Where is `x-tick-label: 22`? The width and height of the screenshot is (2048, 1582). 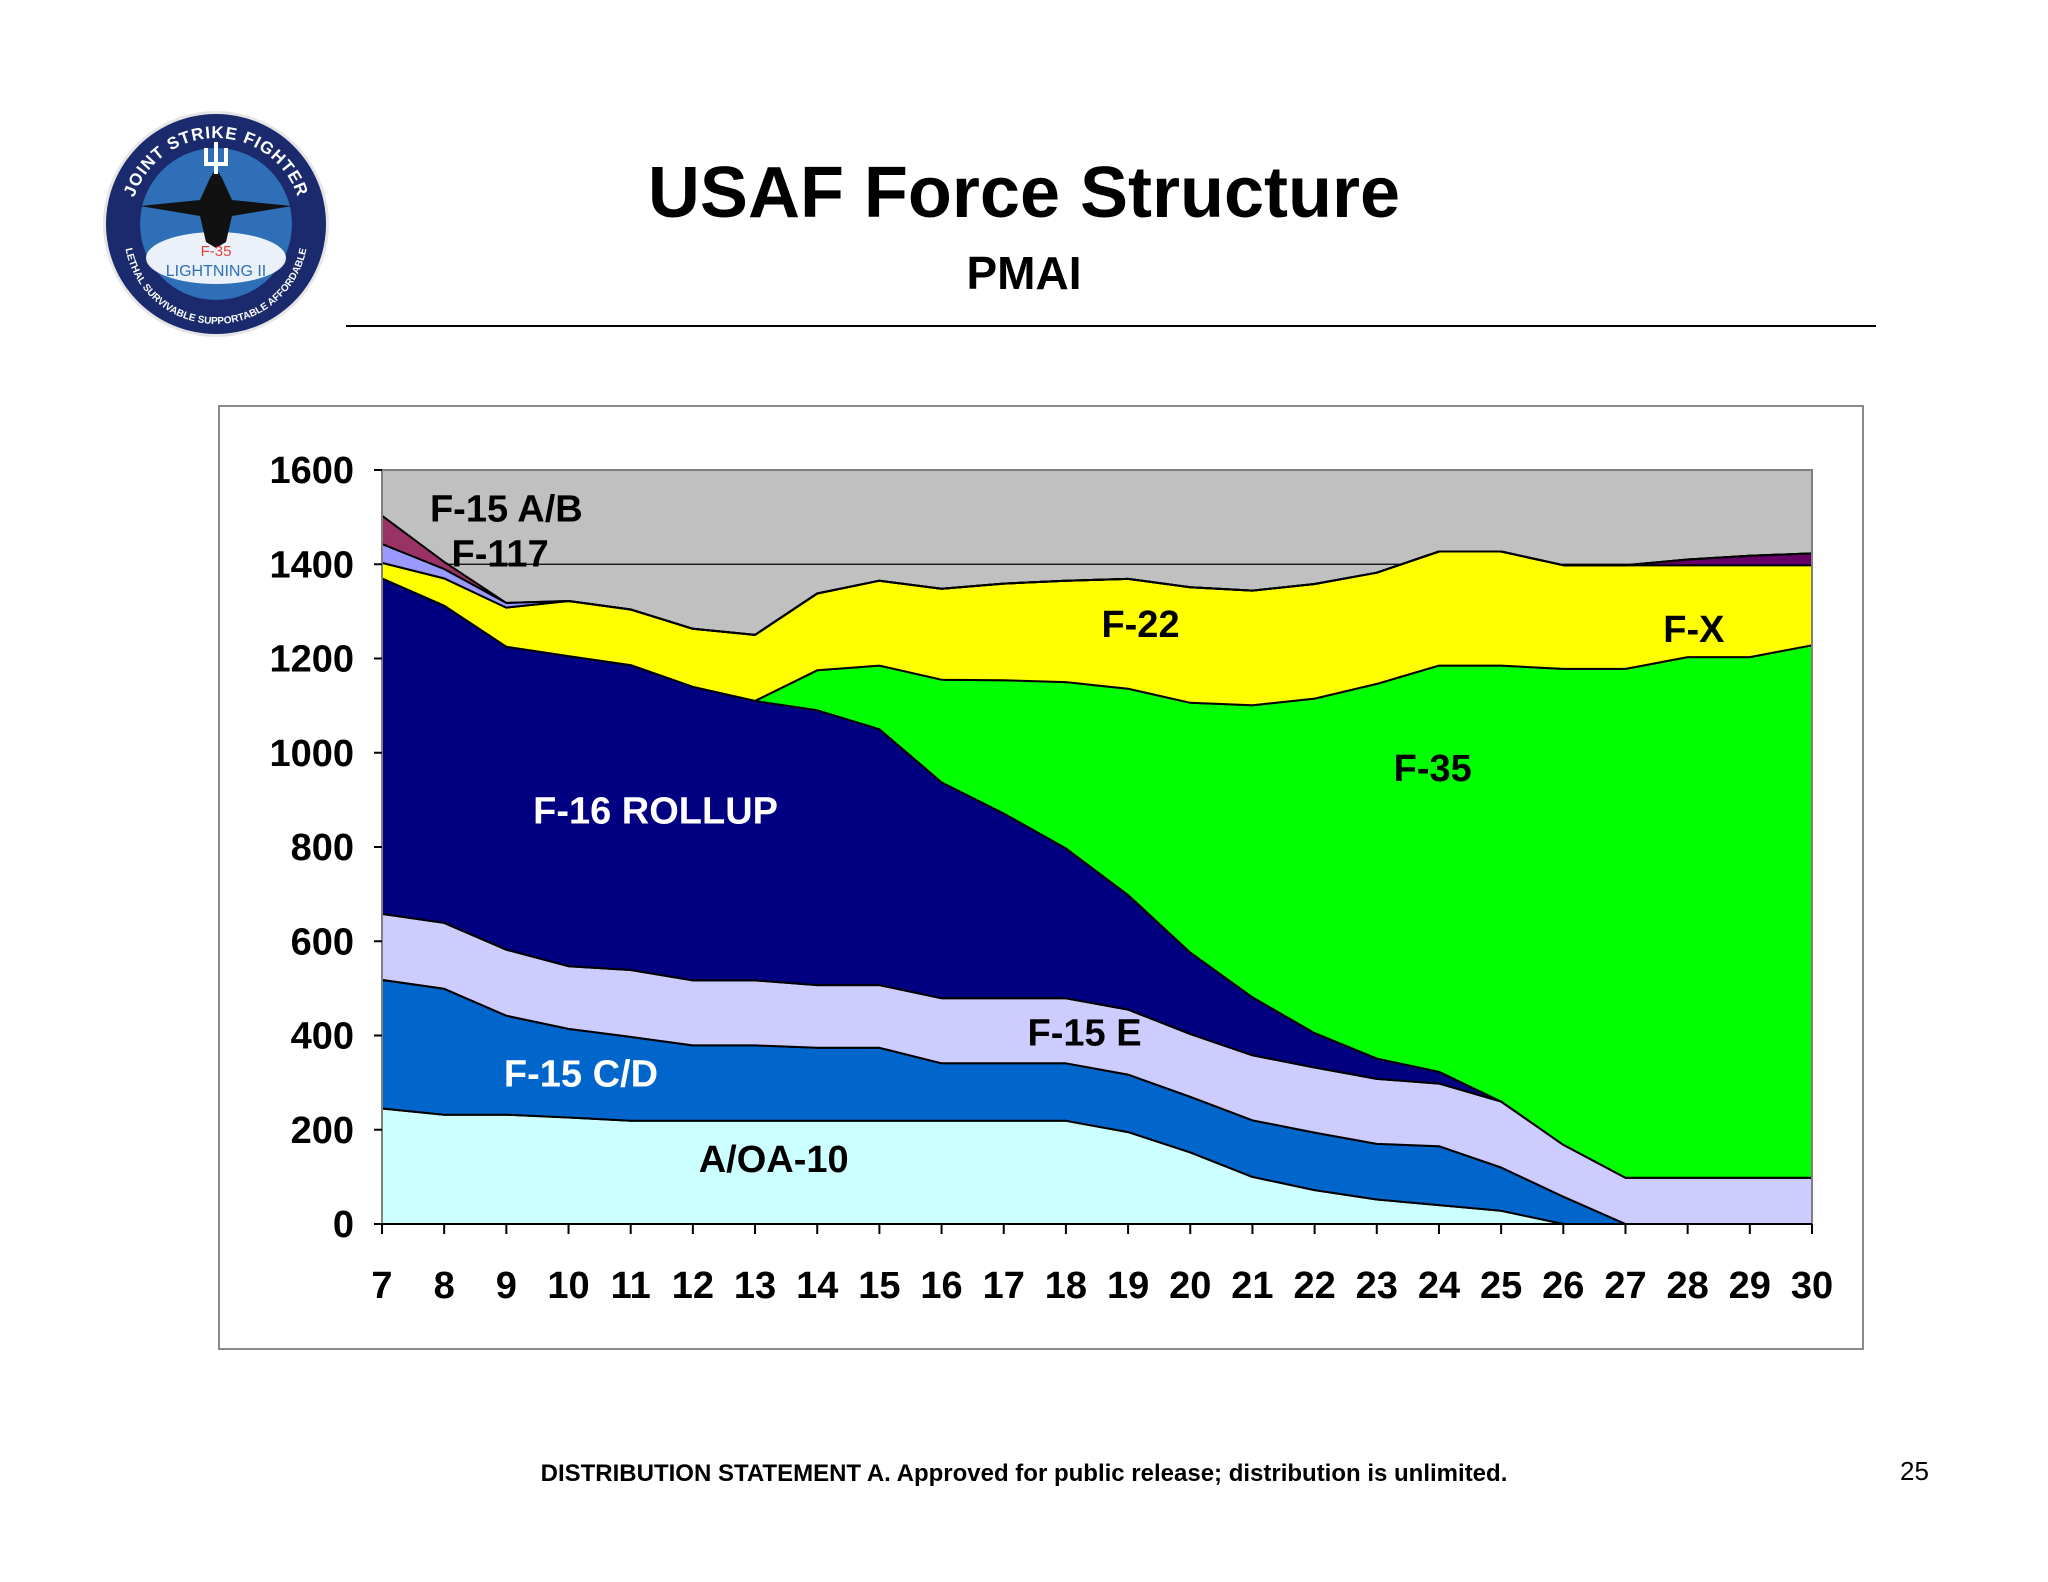 x-tick-label: 22 is located at coordinates (1314, 1286).